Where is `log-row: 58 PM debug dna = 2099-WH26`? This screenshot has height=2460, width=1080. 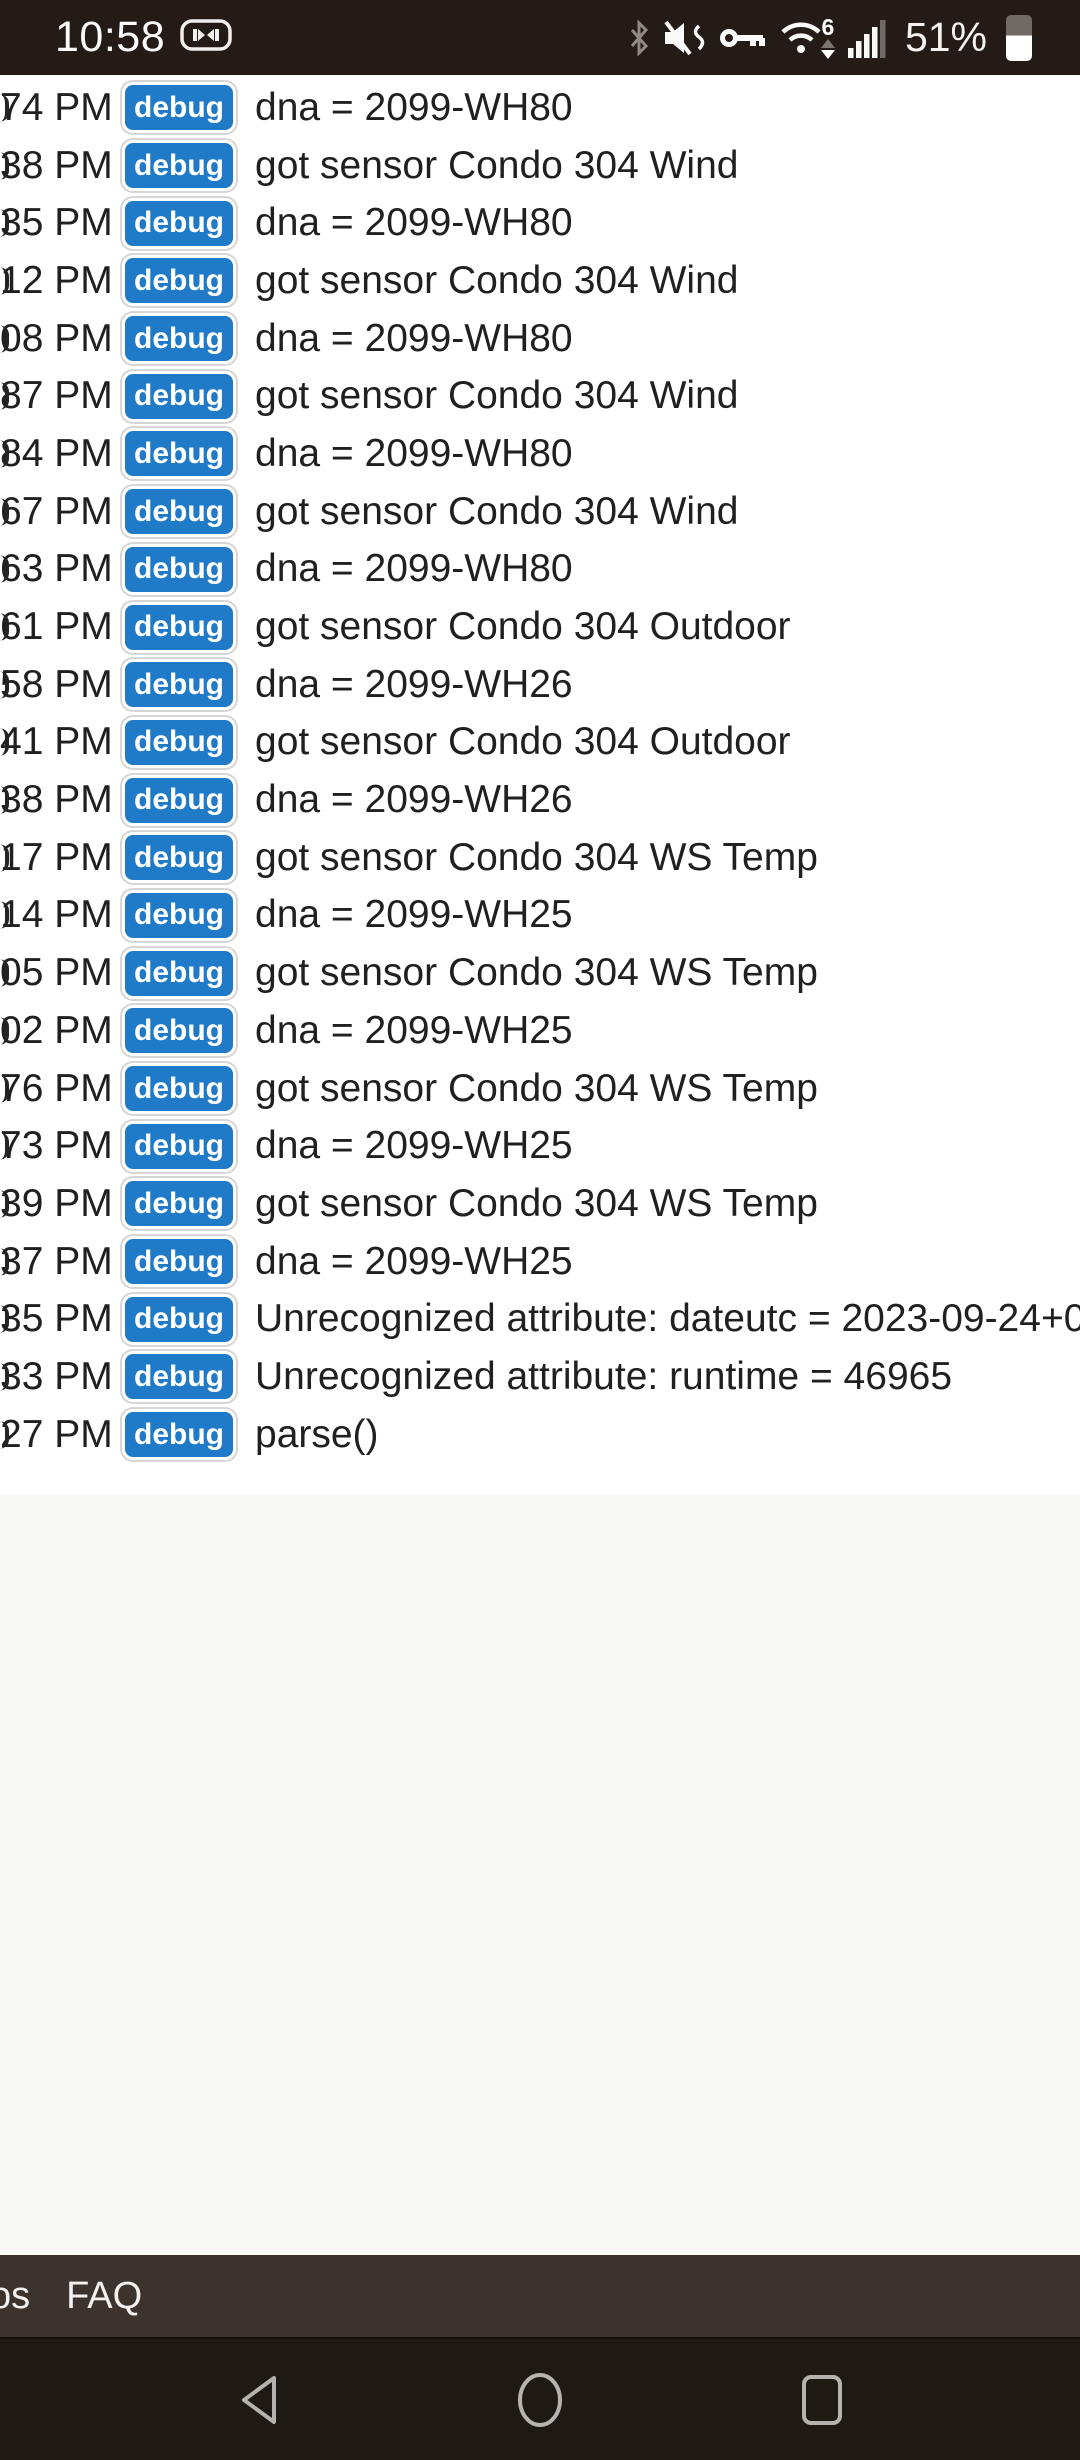 log-row: 58 PM debug dna = 2099-WH26 is located at coordinates (540, 685).